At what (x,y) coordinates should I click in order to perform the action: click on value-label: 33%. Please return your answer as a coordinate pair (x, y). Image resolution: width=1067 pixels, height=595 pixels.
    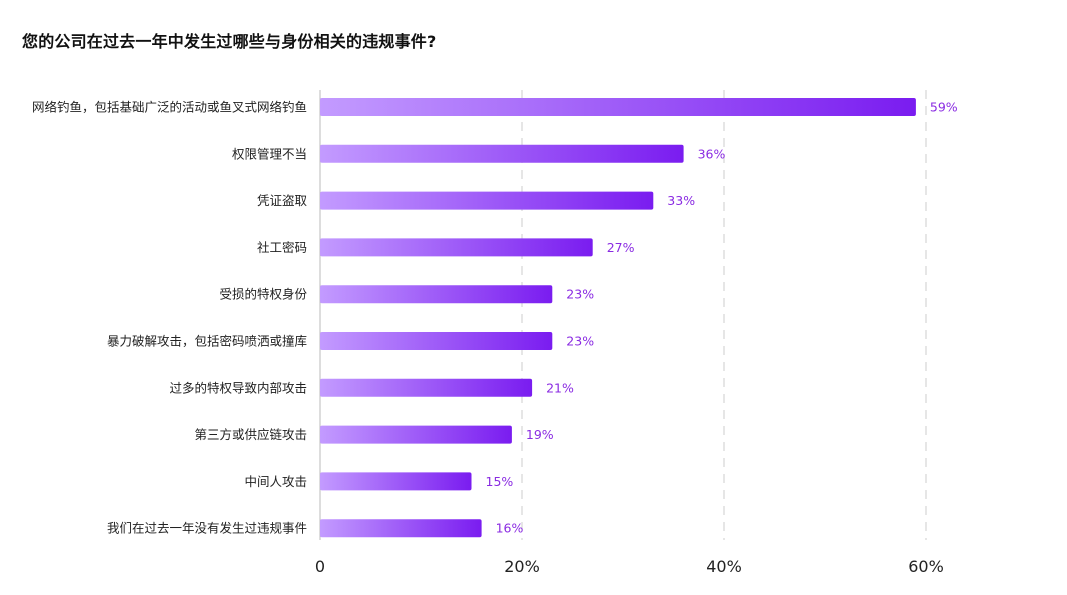
    Looking at the image, I should click on (681, 200).